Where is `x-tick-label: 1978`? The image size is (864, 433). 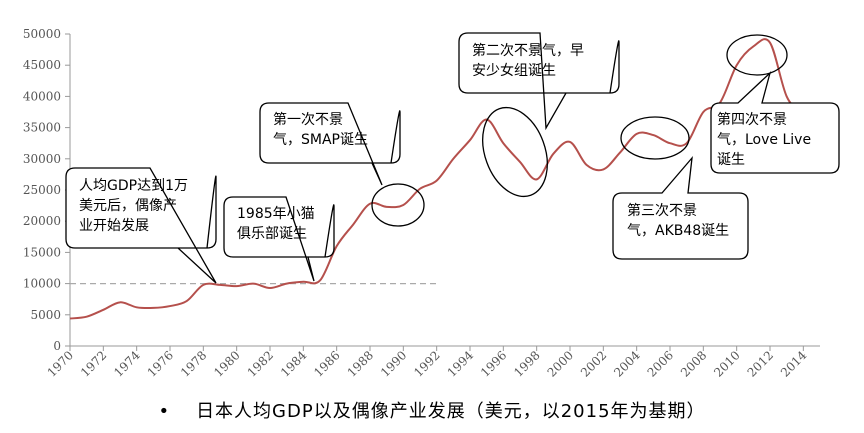
x-tick-label: 1978 is located at coordinates (193, 363).